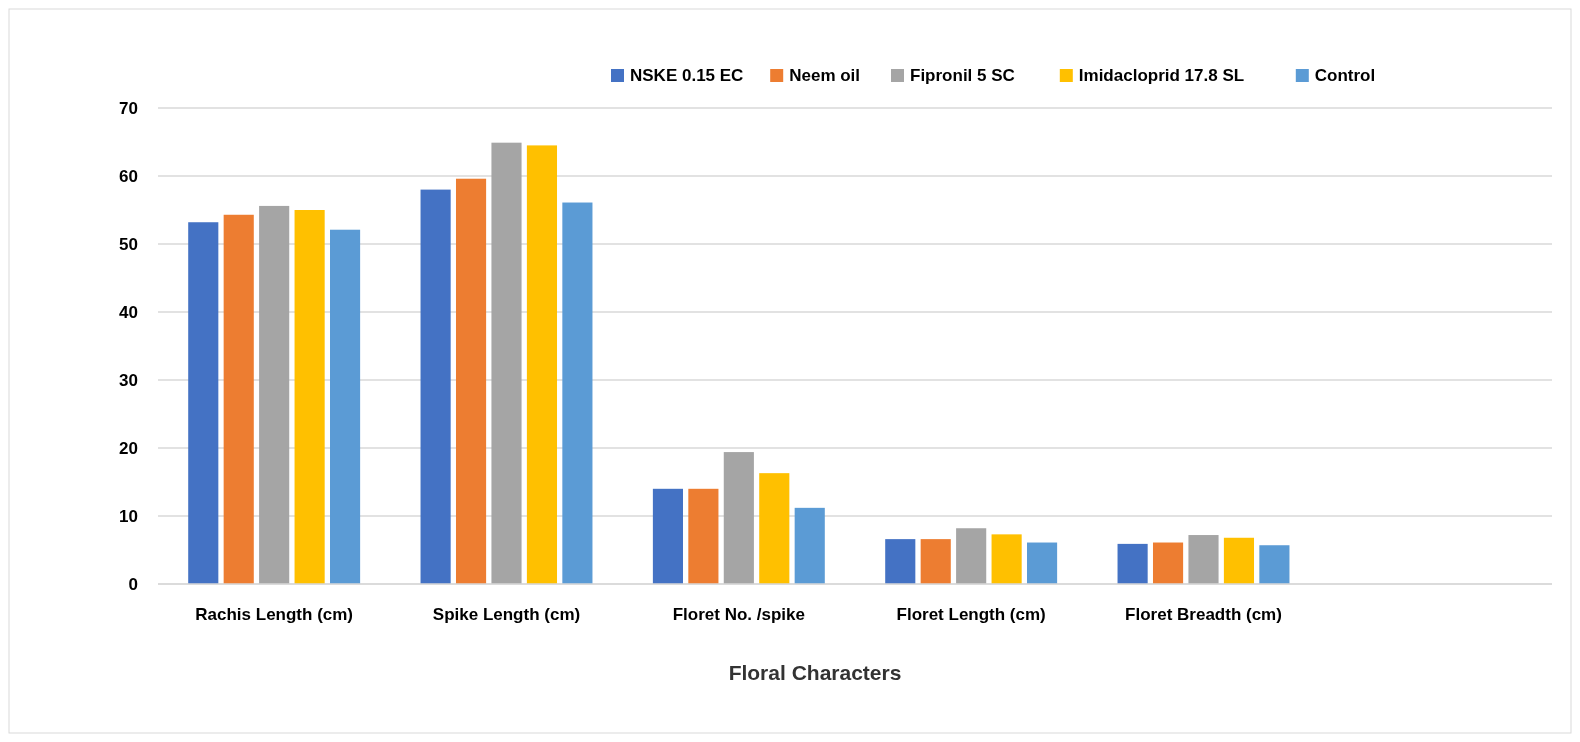  Describe the element at coordinates (133, 584) in the screenshot. I see `y-tick-label: 0` at that location.